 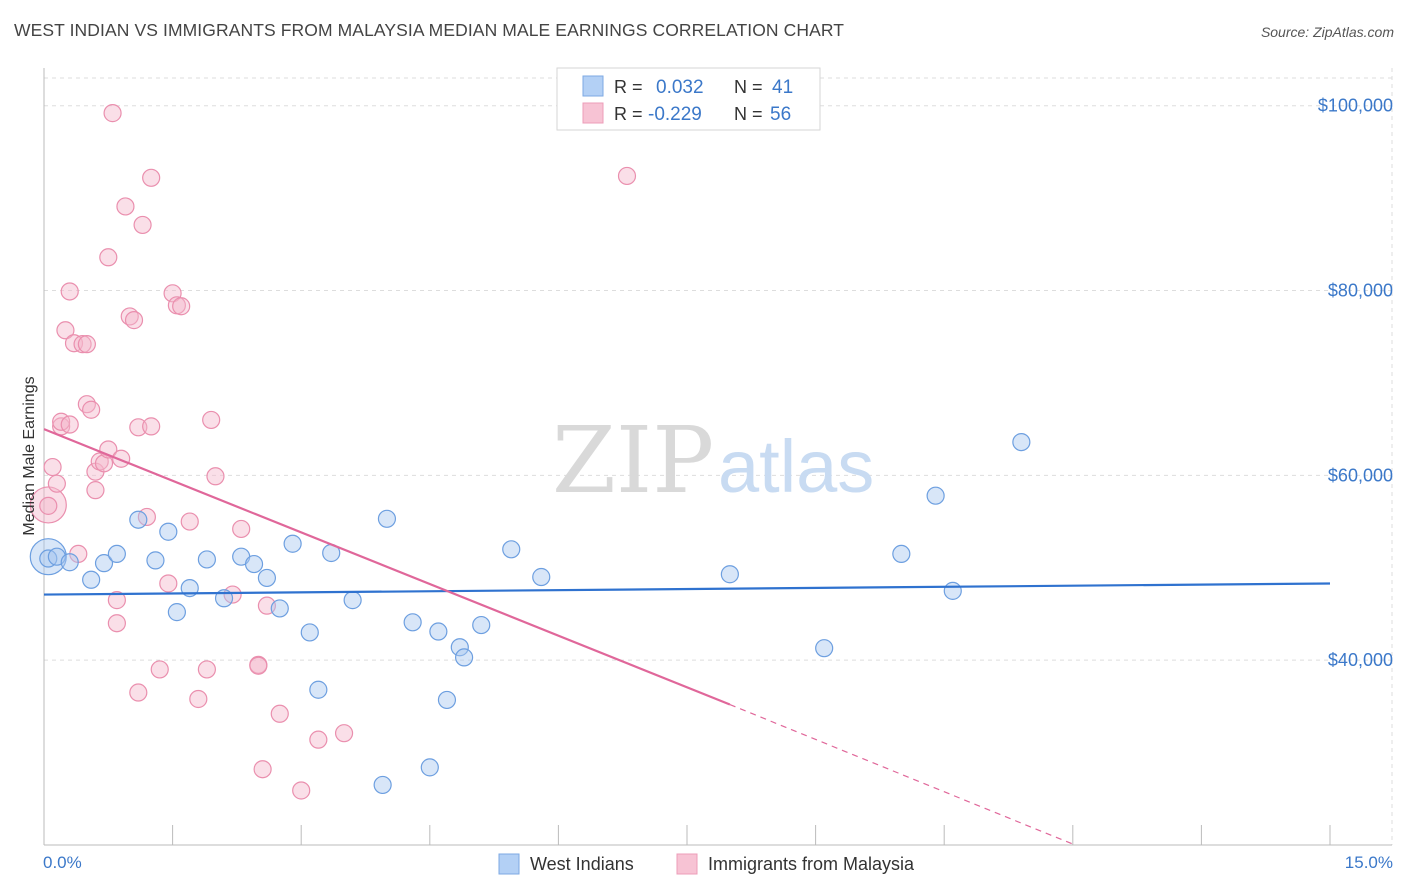 What do you see at coordinates (718, 862) in the screenshot?
I see `x-tick-labels: 0.0% 15.0%` at bounding box center [718, 862].